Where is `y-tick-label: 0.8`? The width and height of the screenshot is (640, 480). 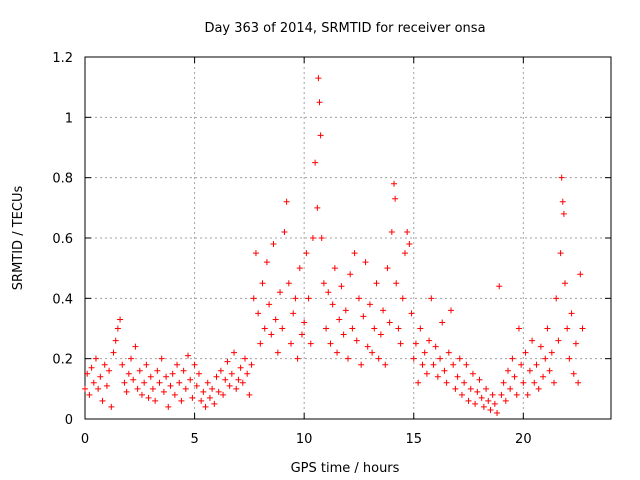 y-tick-label: 0.8 is located at coordinates (62, 179).